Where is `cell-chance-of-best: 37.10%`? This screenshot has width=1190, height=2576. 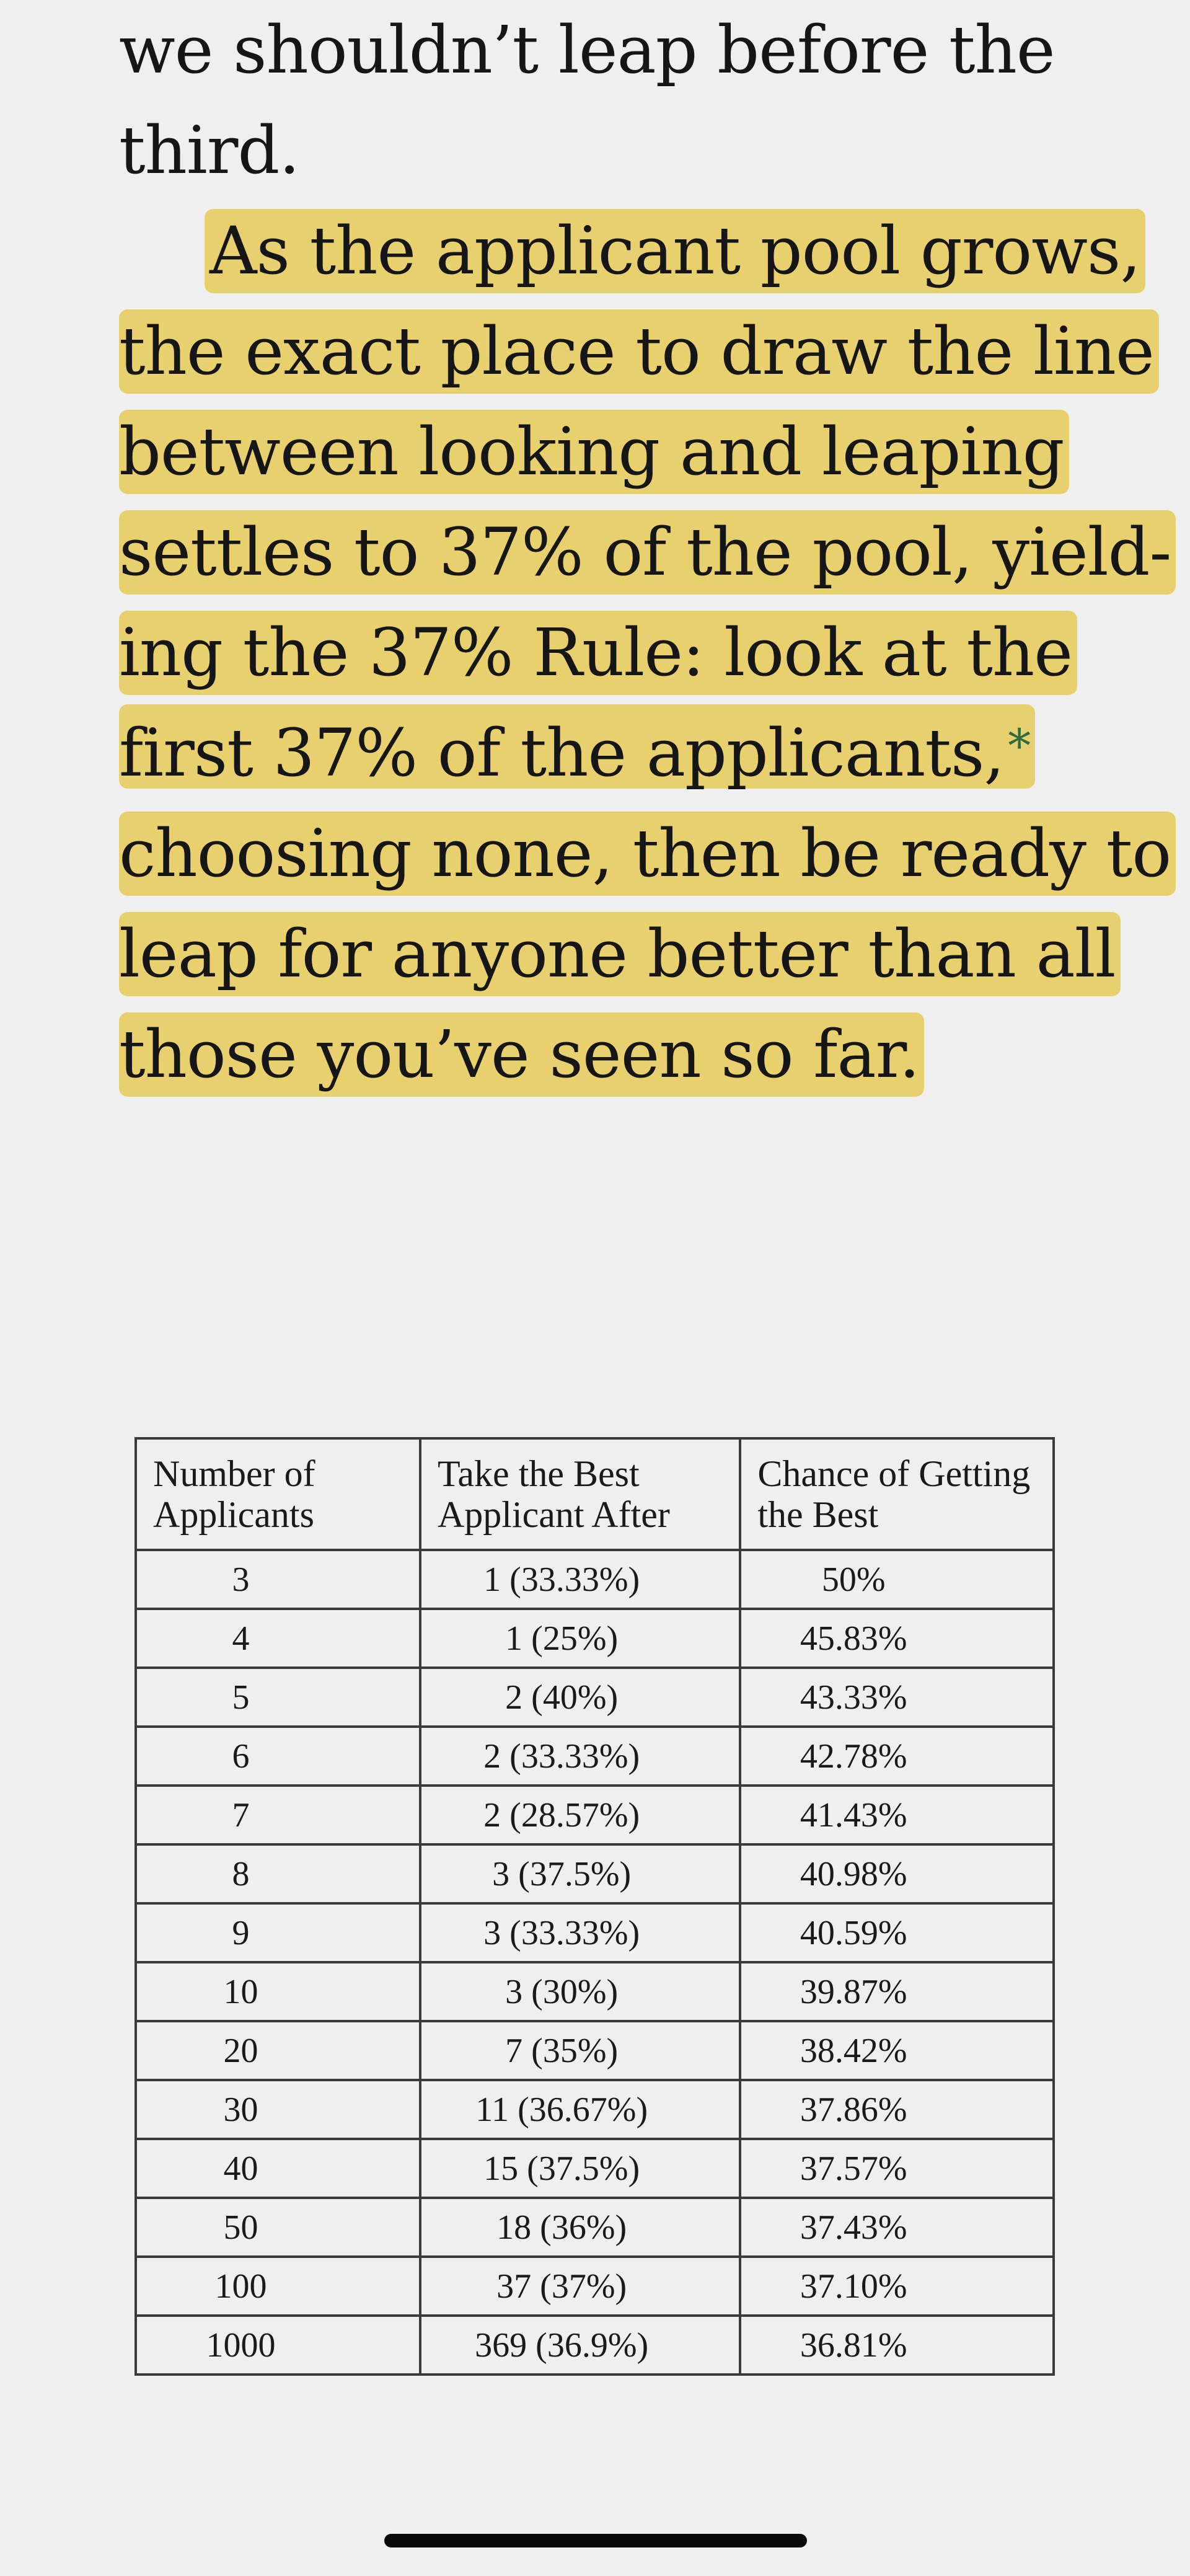 cell-chance-of-best: 37.10% is located at coordinates (897, 2286).